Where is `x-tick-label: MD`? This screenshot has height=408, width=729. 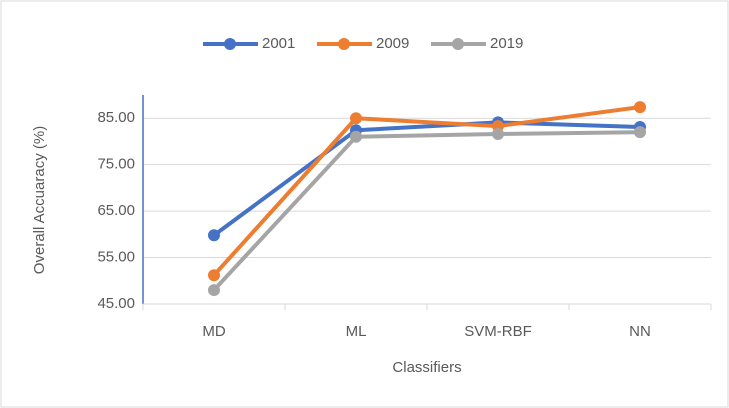 x-tick-label: MD is located at coordinates (213, 331).